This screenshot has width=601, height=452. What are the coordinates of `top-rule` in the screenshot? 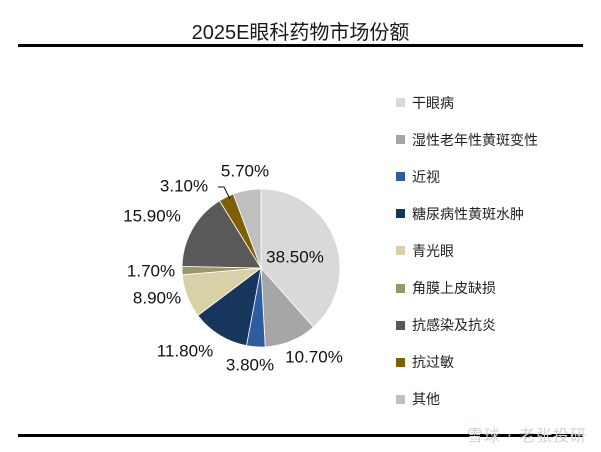 It's located at (300, 45).